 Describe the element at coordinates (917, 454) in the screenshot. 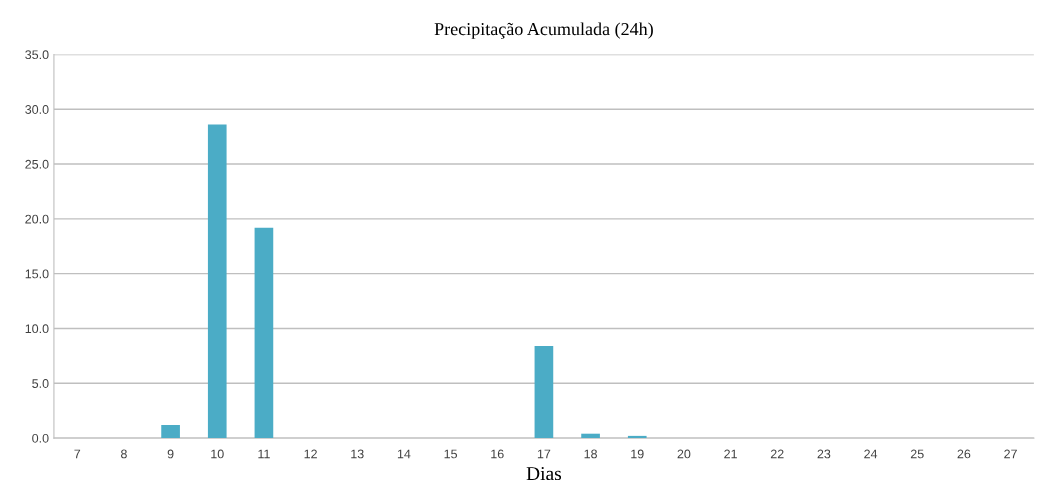

I see `x-tick-label: 25` at that location.